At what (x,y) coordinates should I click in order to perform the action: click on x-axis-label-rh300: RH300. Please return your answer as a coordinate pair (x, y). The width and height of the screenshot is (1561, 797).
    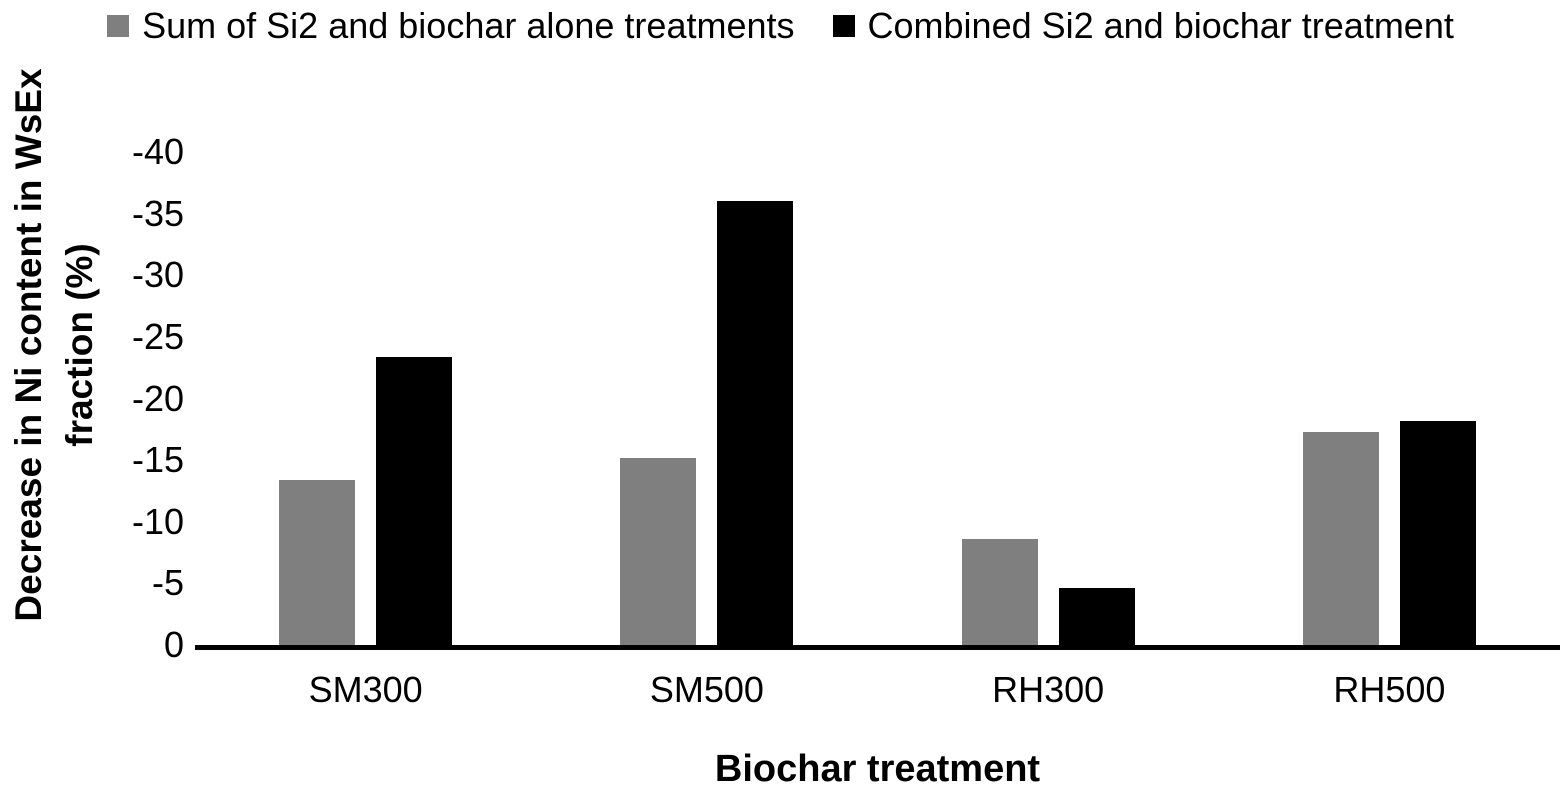
    Looking at the image, I should click on (1048, 689).